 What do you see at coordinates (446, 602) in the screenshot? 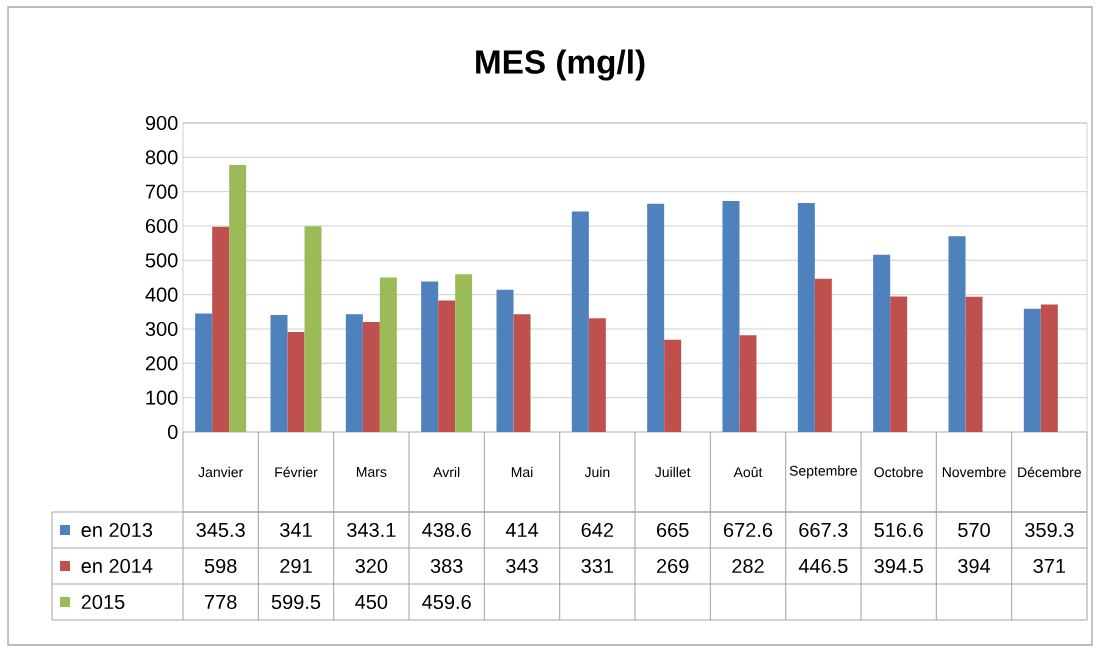
I see `data-label: 459.6` at bounding box center [446, 602].